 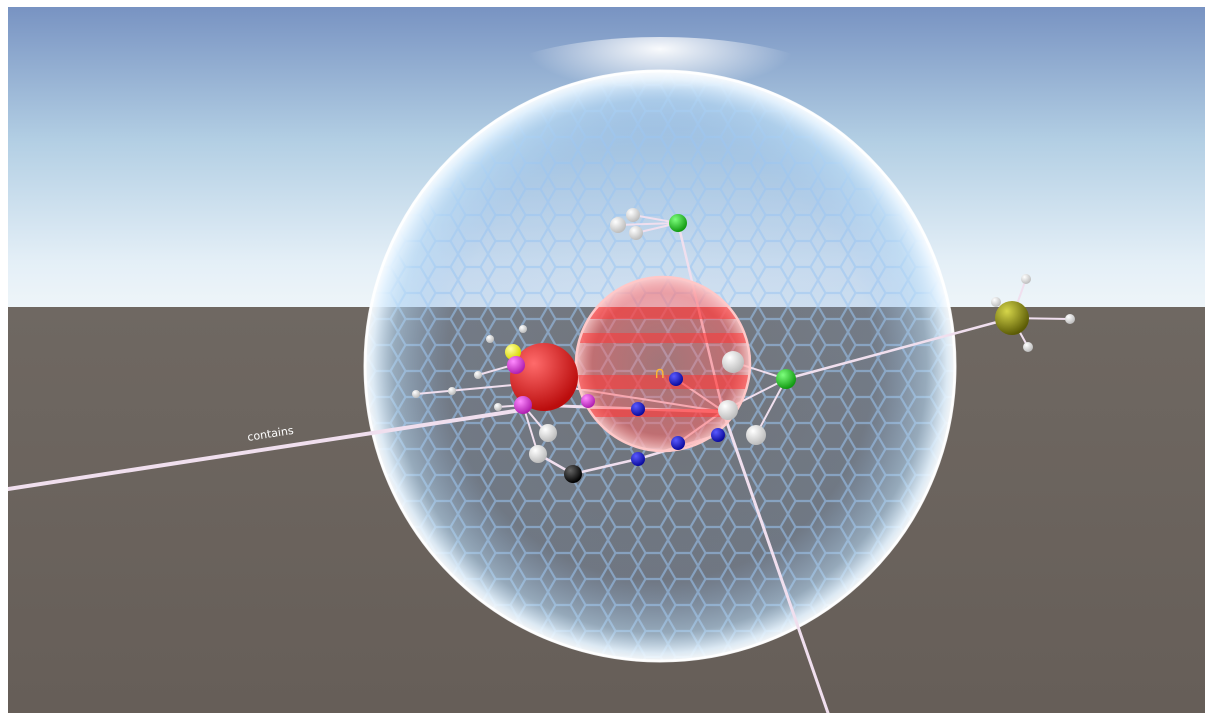 What do you see at coordinates (269, 449) in the screenshot?
I see `contains-edge` at bounding box center [269, 449].